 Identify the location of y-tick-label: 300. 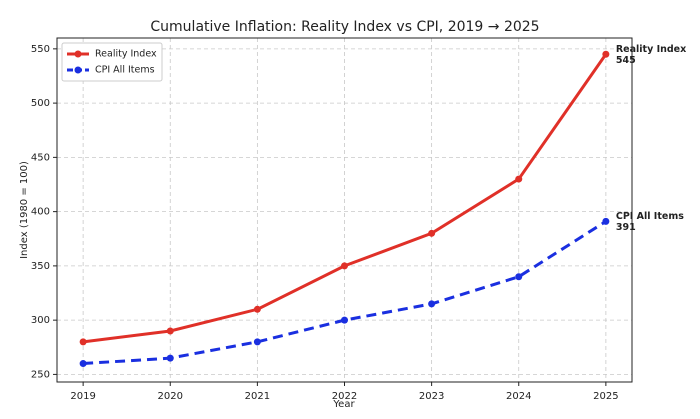
(40, 320).